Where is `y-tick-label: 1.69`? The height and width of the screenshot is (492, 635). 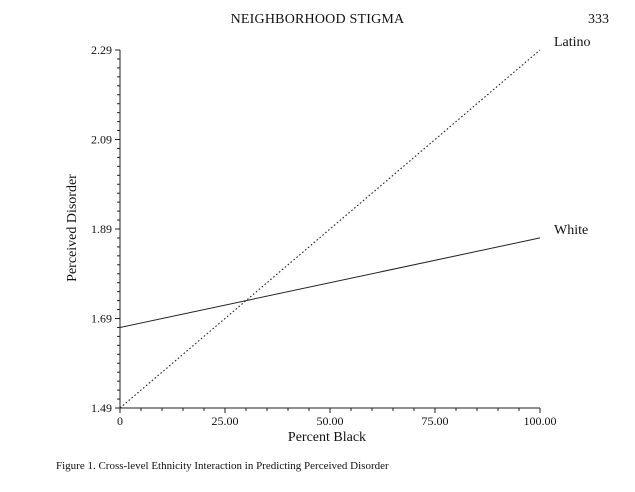 y-tick-label: 1.69 is located at coordinates (101, 319).